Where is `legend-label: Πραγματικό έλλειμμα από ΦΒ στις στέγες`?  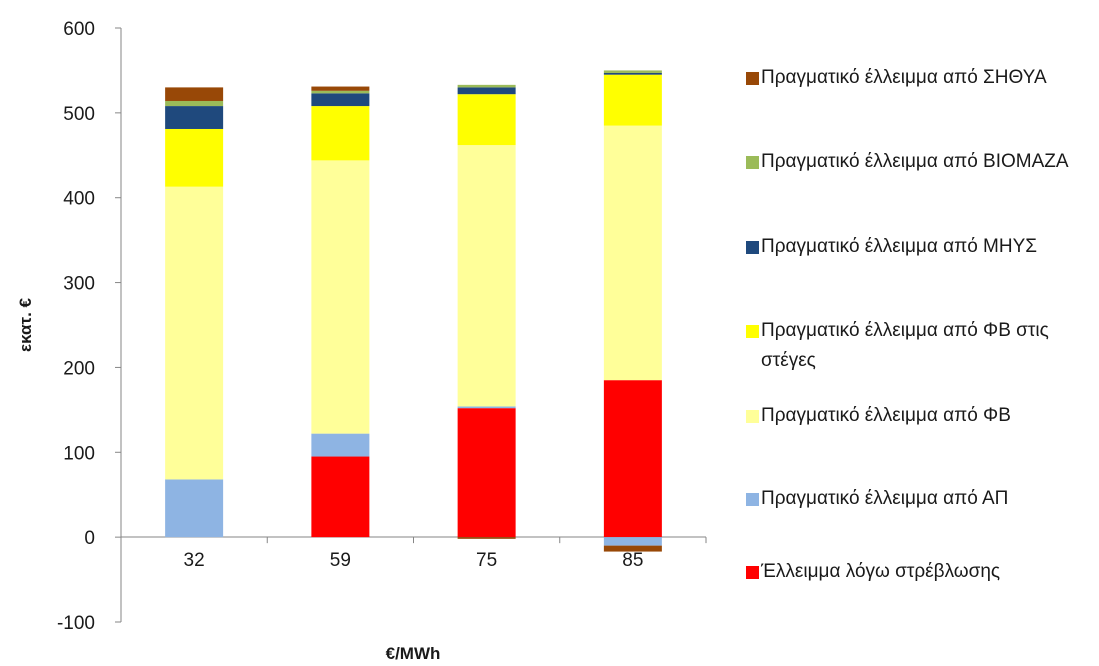 legend-label: Πραγματικό έλλειμμα από ΦΒ στις στέγες is located at coordinates (905, 345).